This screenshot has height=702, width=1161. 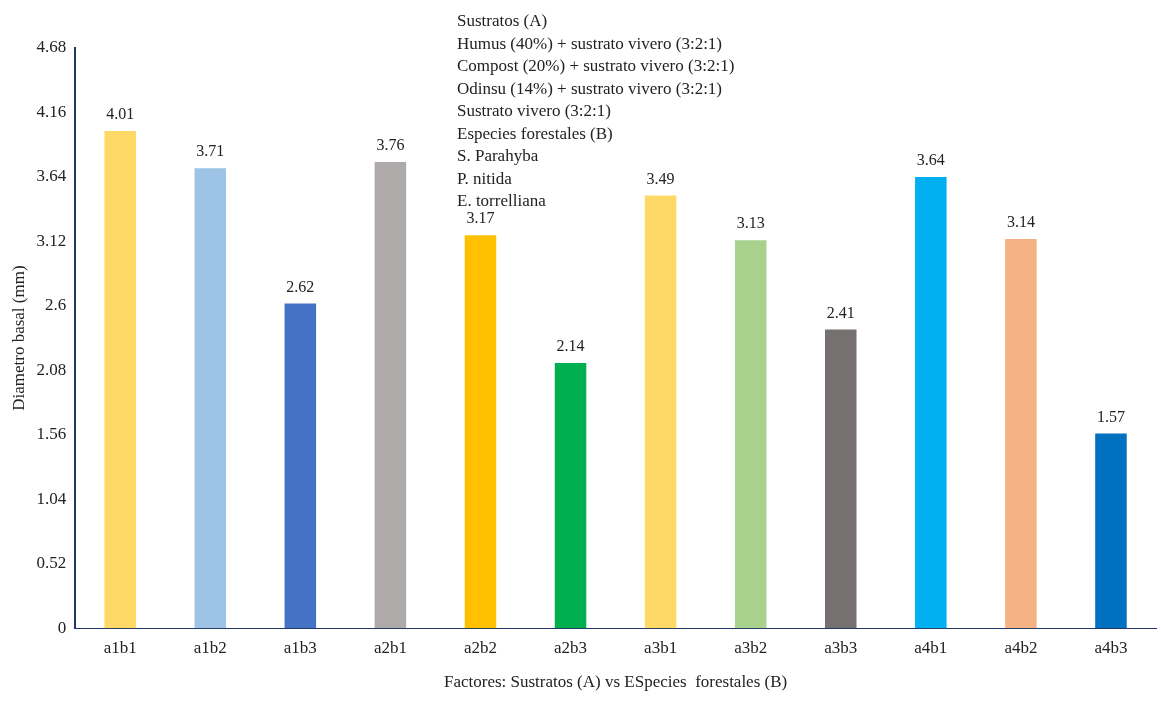 What do you see at coordinates (841, 647) in the screenshot?
I see `x-tick-label: a3b3` at bounding box center [841, 647].